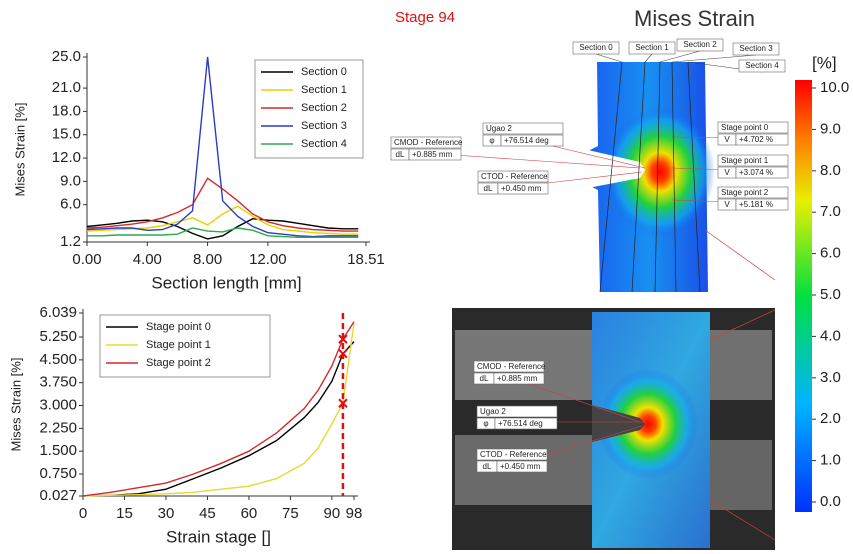 The height and width of the screenshot is (554, 853). Describe the element at coordinates (324, 126) in the screenshot. I see `legend-label: Section 3` at that location.